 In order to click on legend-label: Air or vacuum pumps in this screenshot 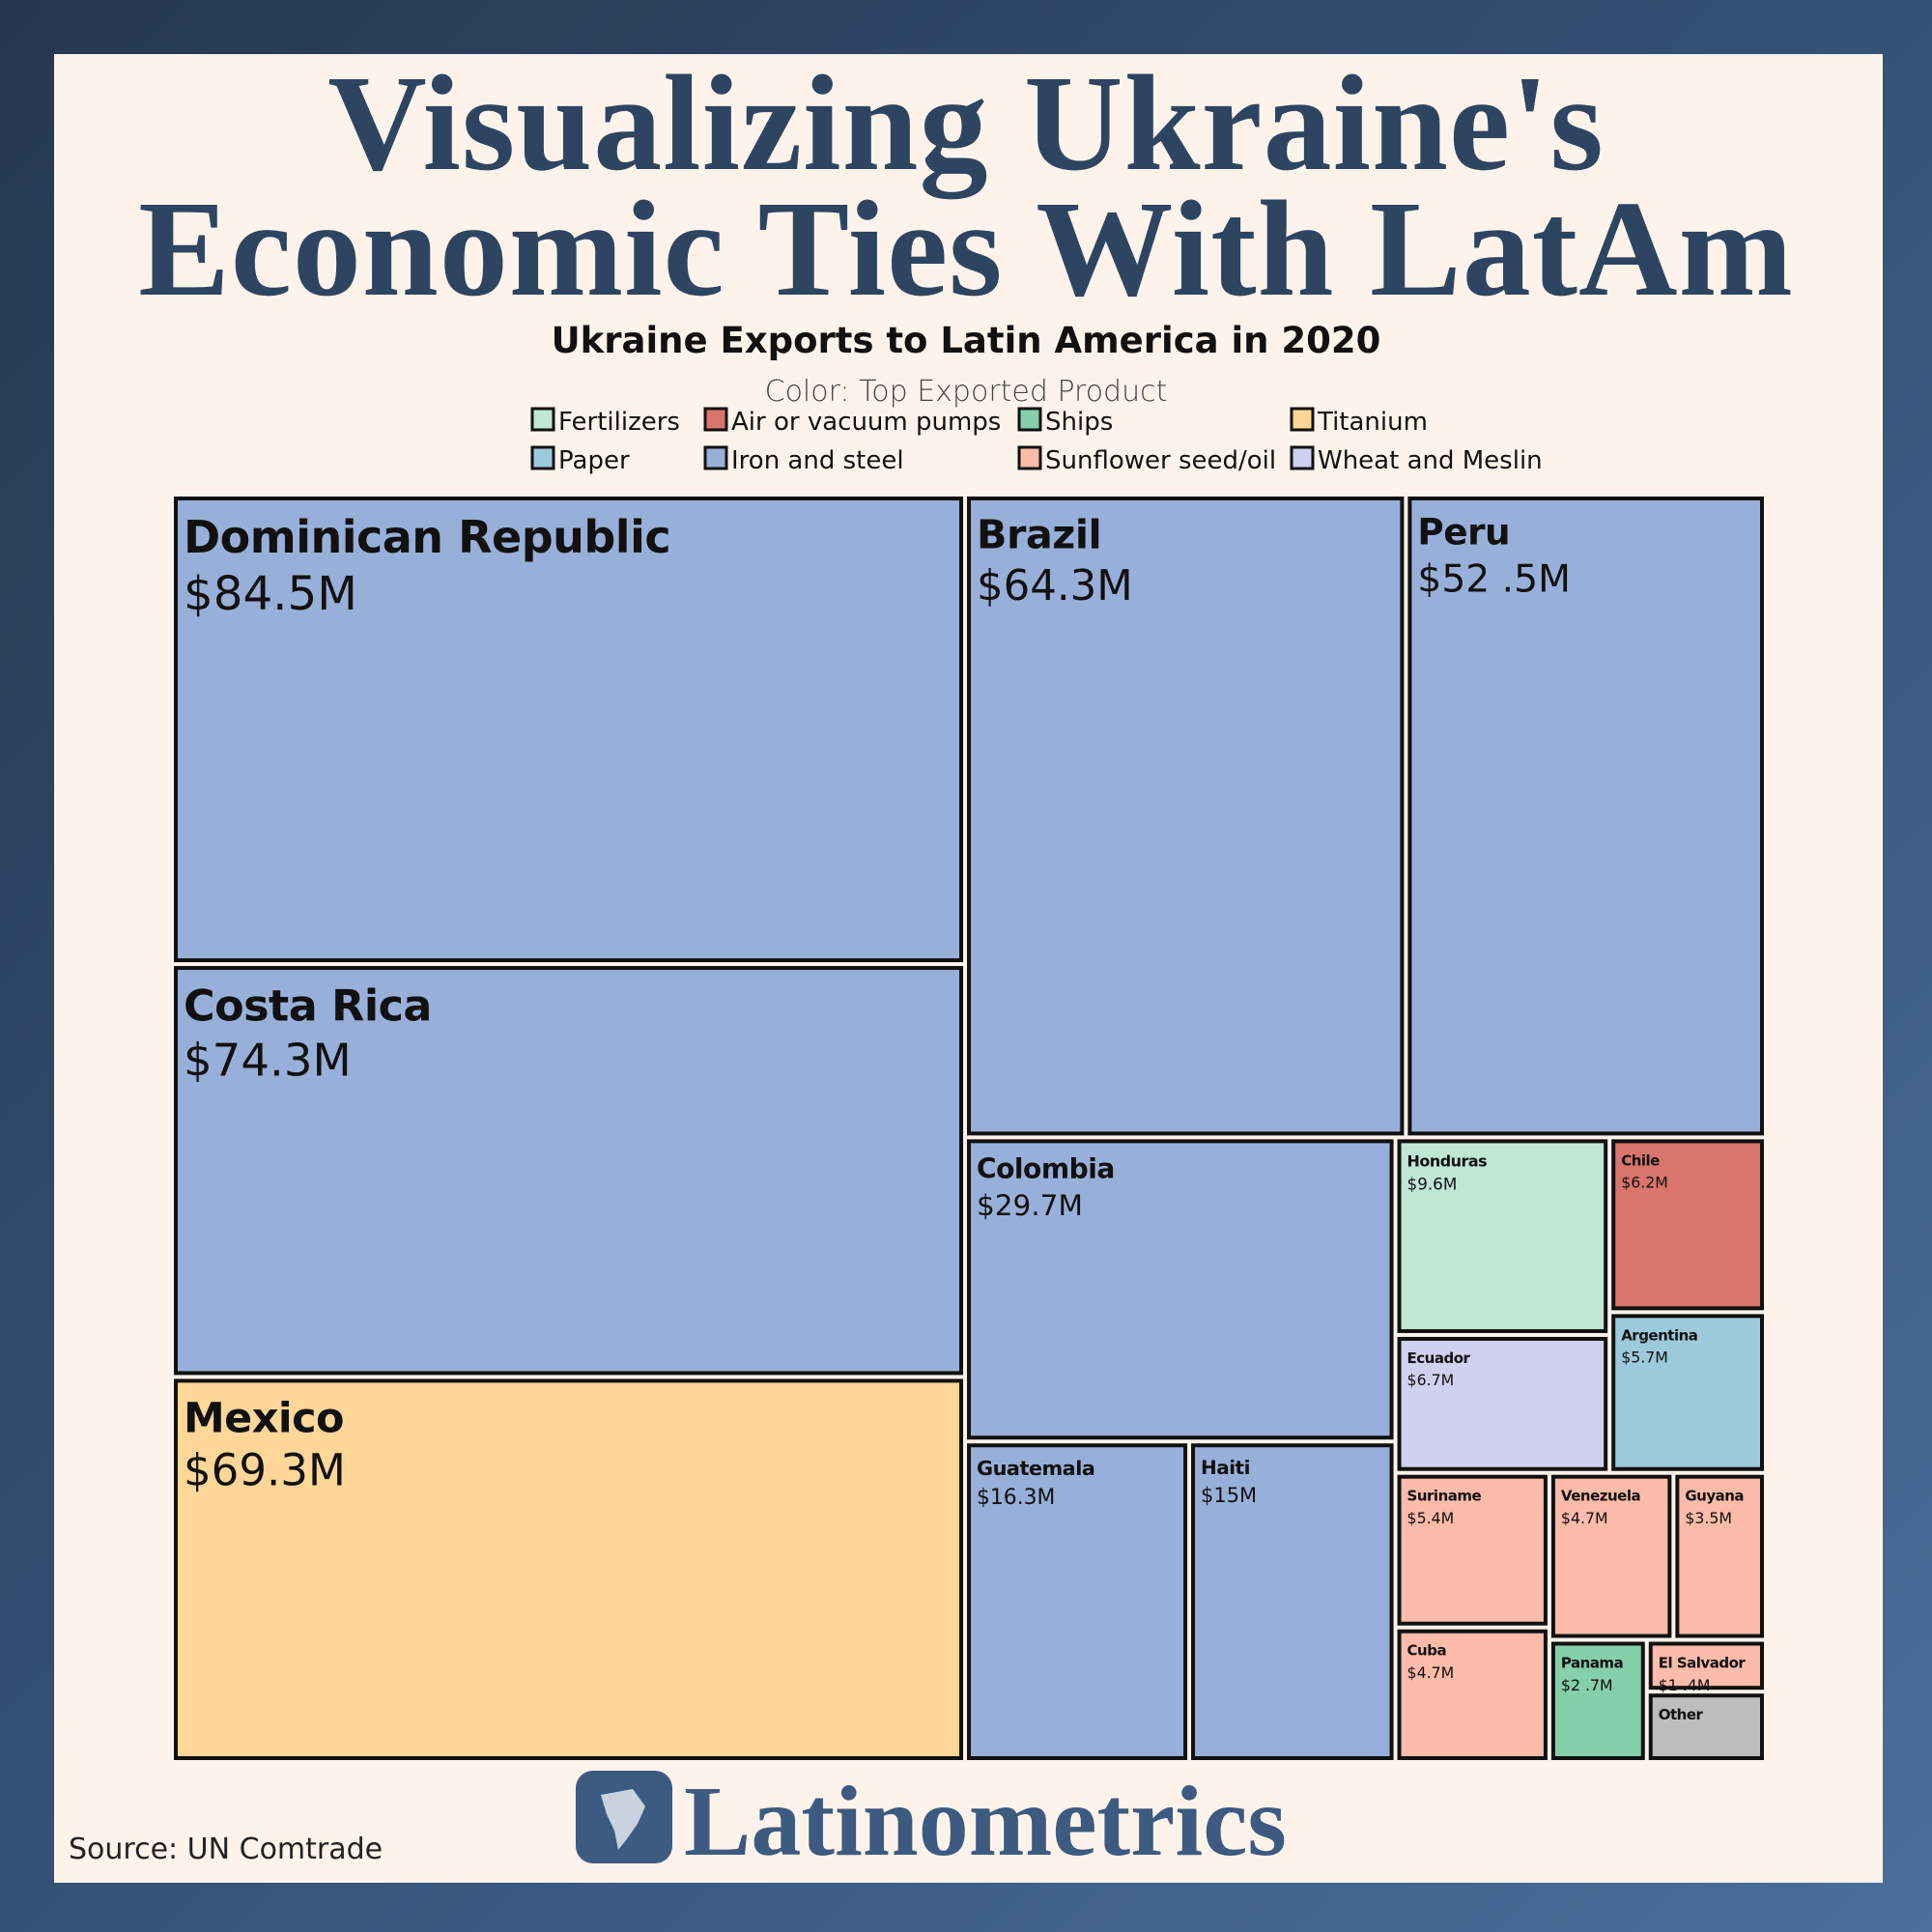, I will do `click(866, 422)`.